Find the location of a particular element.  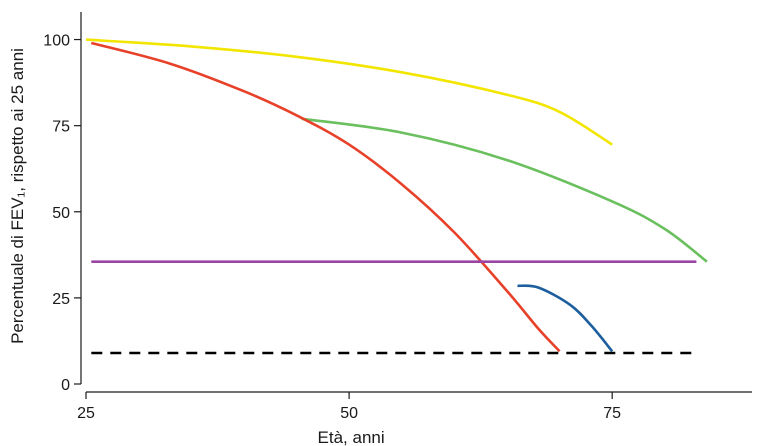

y-tick-label: 25 is located at coordinates (61, 299).